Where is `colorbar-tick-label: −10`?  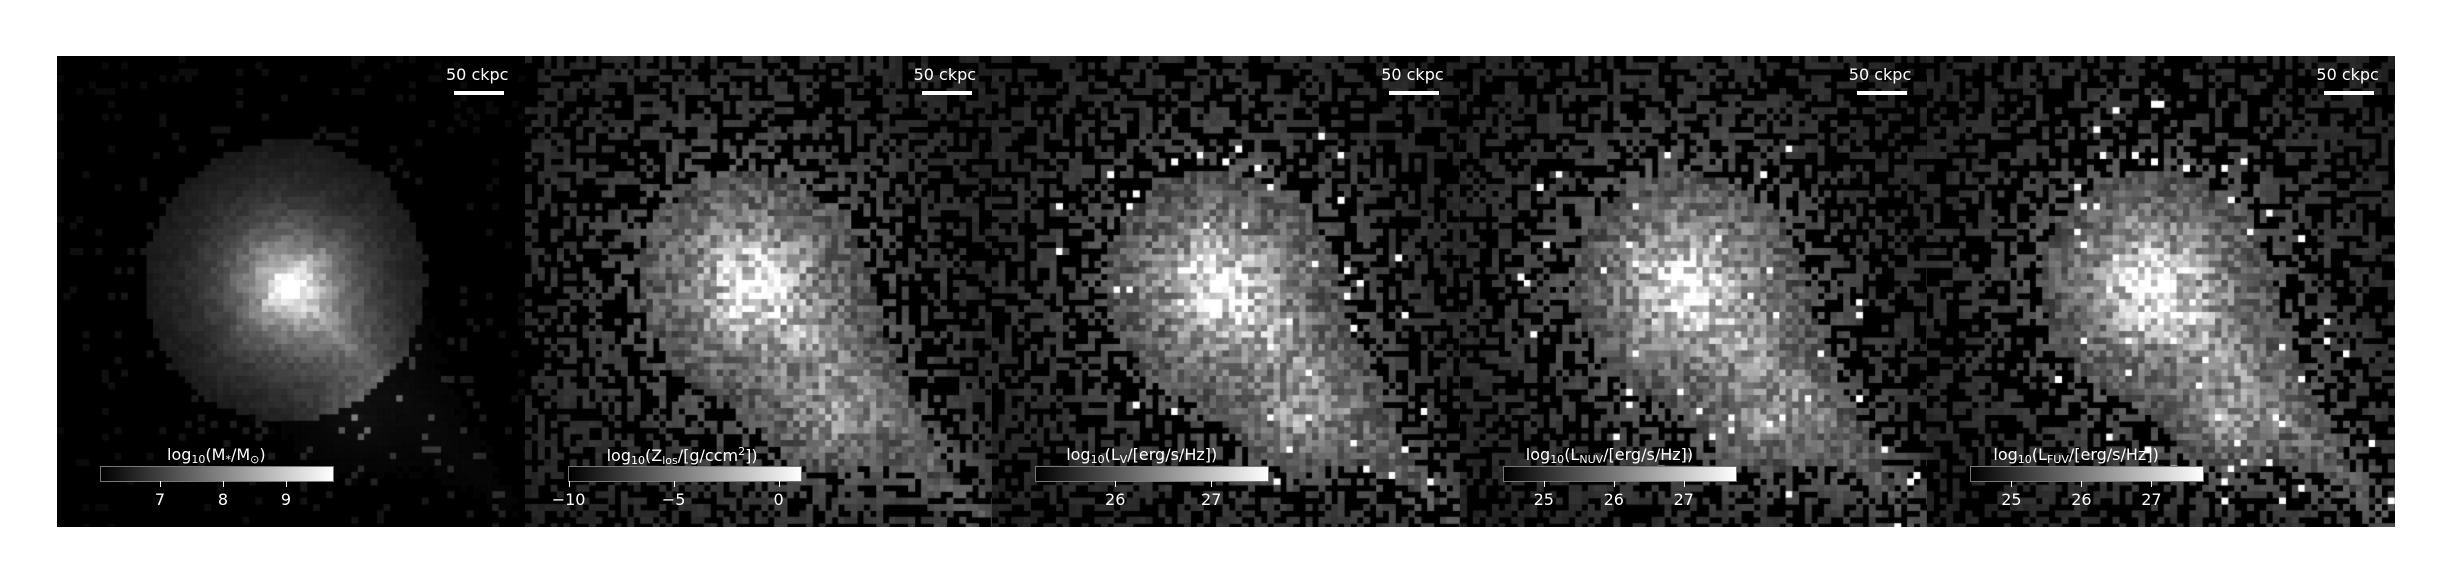
colorbar-tick-label: −10 is located at coordinates (568, 499).